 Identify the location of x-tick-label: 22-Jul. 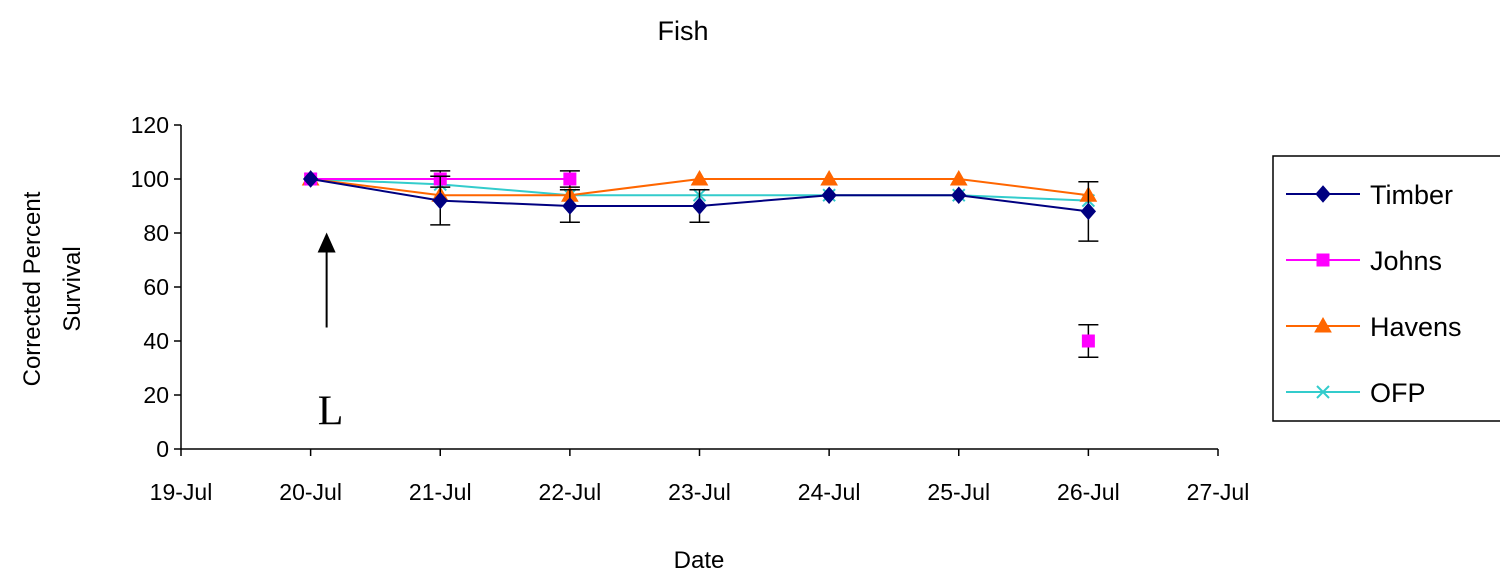
(570, 492).